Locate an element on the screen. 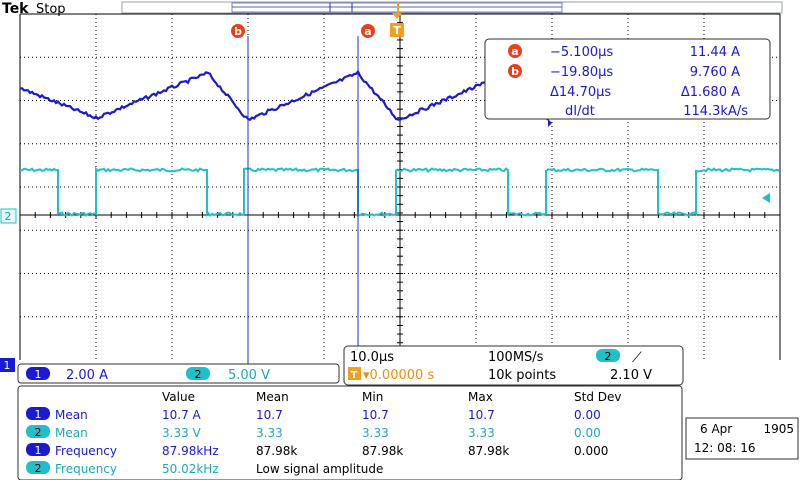  rate-value: 114.3kA/s is located at coordinates (715, 111).